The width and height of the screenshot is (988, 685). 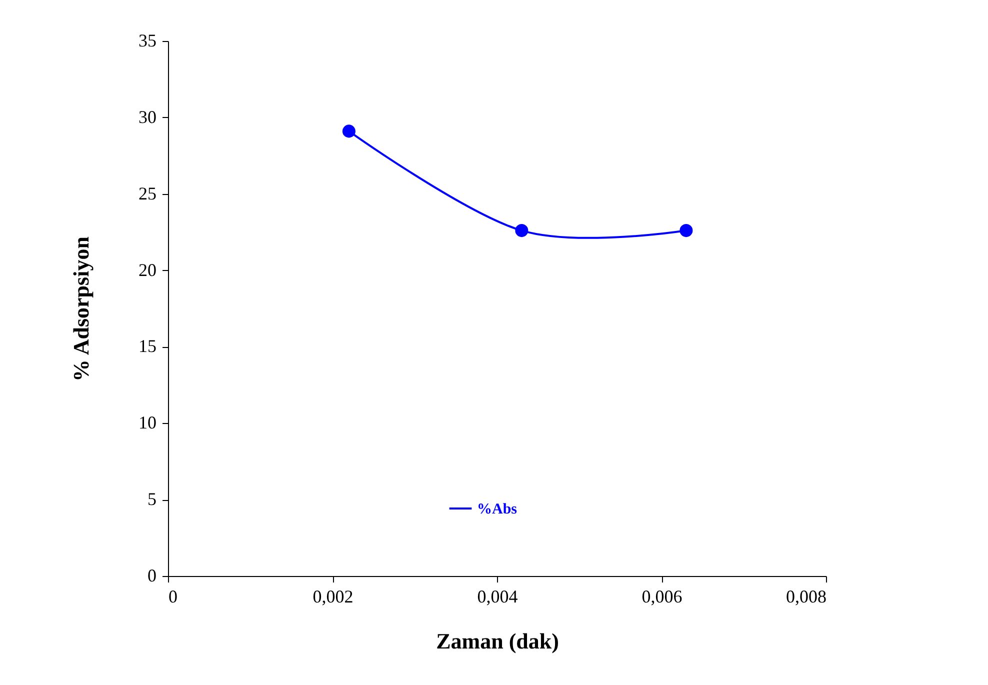 I want to click on y-tick-label: 10, so click(x=147, y=422).